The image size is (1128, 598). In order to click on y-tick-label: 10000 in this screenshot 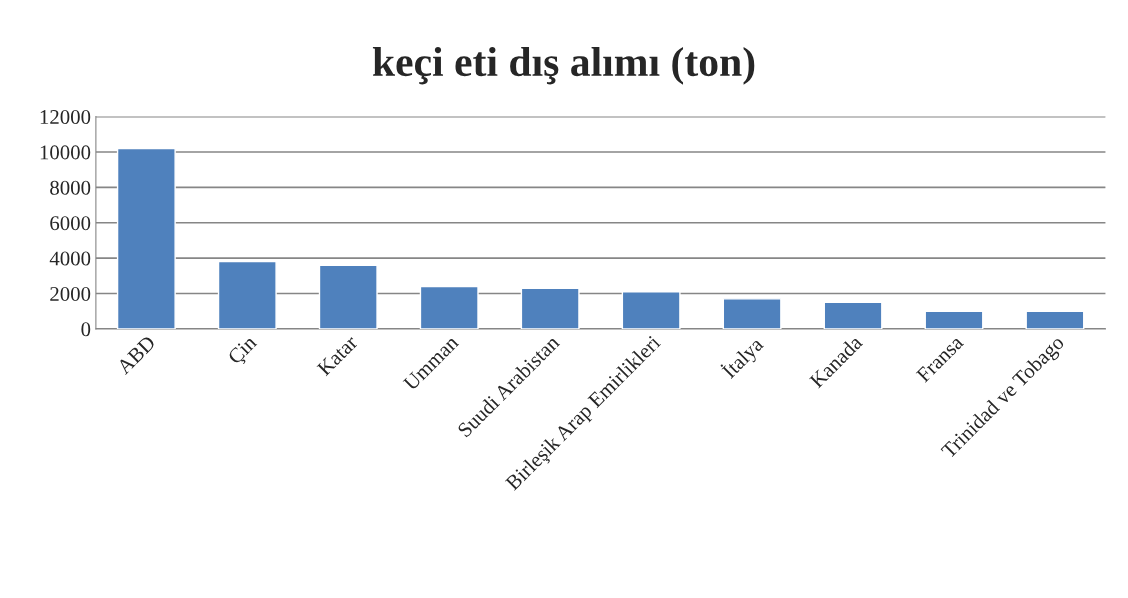, I will do `click(65, 152)`.